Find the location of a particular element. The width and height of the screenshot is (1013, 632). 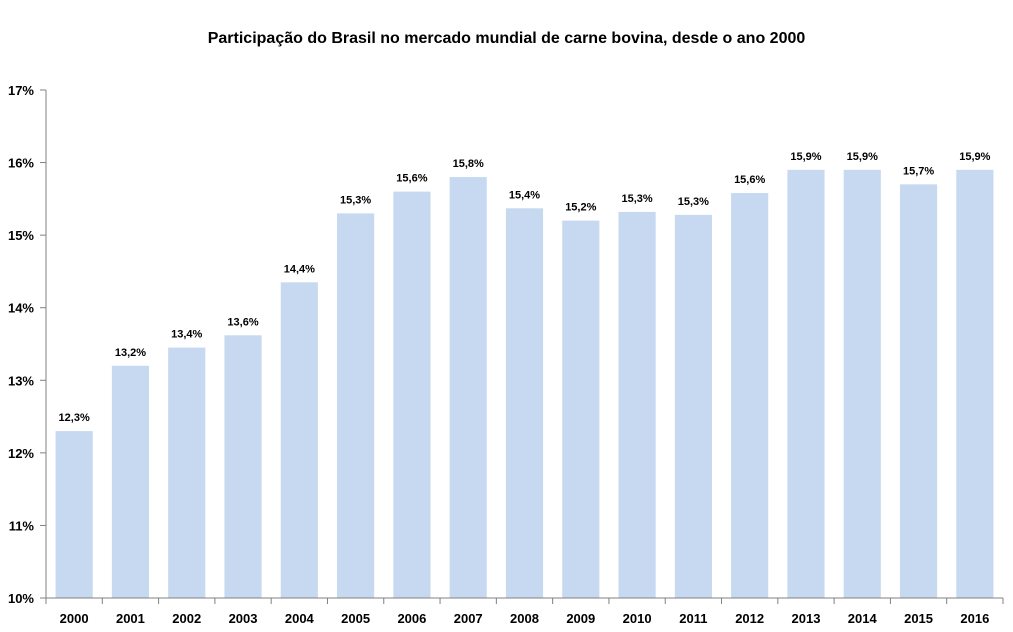

data-label-2008: 15,4% is located at coordinates (524, 195).